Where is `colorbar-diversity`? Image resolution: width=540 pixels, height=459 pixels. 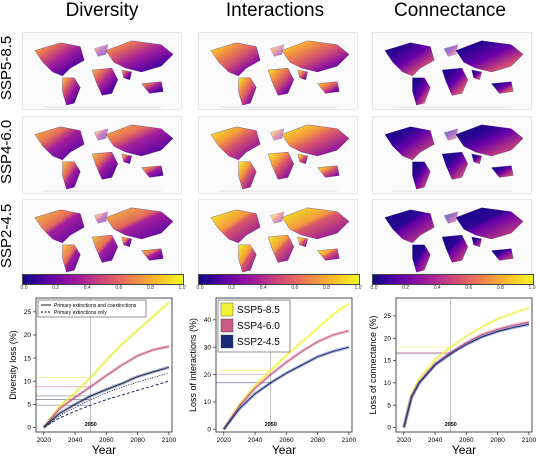 colorbar-diversity is located at coordinates (103, 279).